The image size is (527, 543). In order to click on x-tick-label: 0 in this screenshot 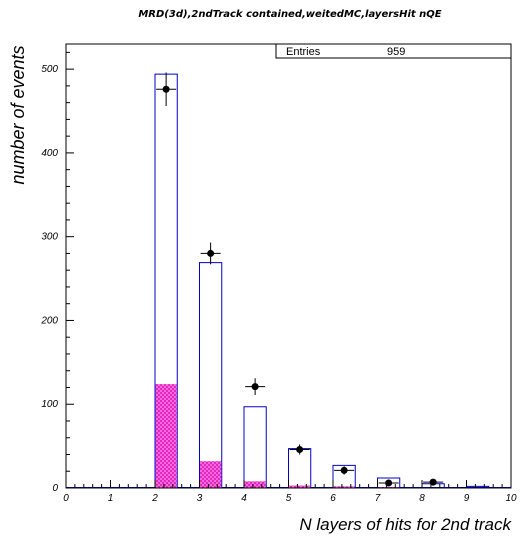, I will do `click(66, 498)`.